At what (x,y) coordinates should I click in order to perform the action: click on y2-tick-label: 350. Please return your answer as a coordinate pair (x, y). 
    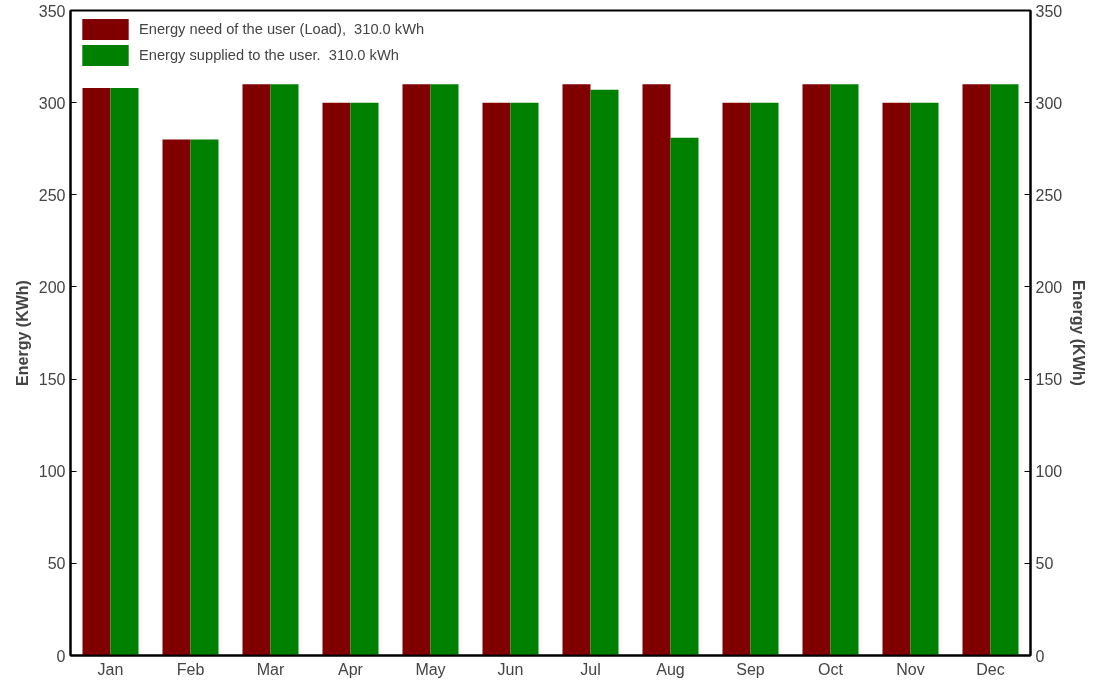
    Looking at the image, I should click on (1049, 11).